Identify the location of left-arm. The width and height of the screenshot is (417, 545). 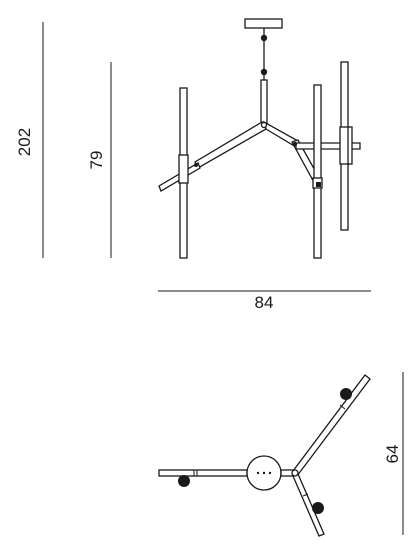
(230, 145).